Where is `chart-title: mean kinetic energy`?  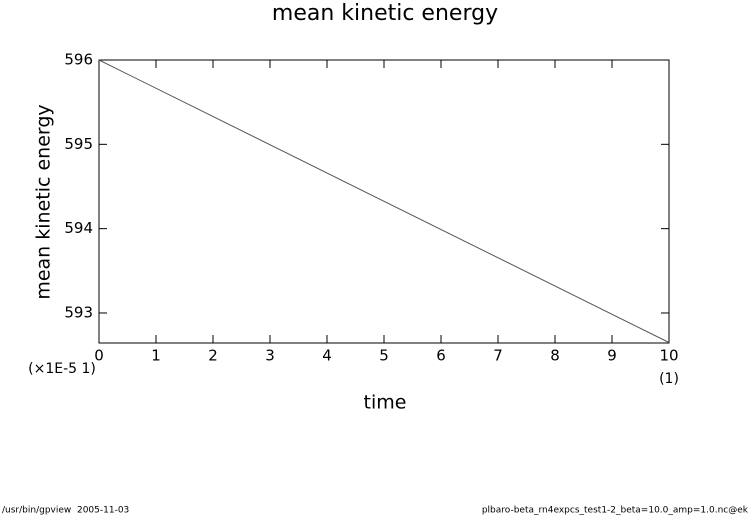
chart-title: mean kinetic energy is located at coordinates (385, 13).